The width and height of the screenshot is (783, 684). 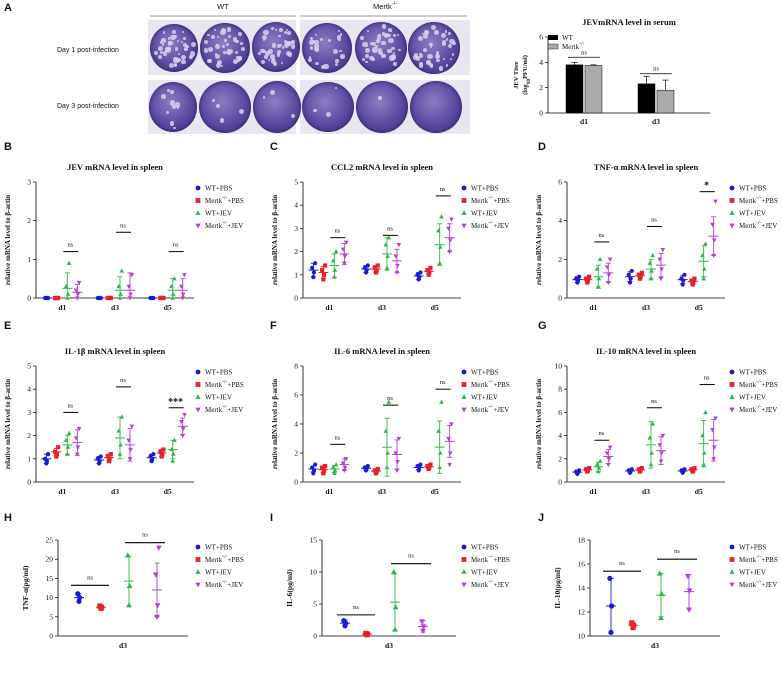 I want to click on bar, so click(x=574, y=89).